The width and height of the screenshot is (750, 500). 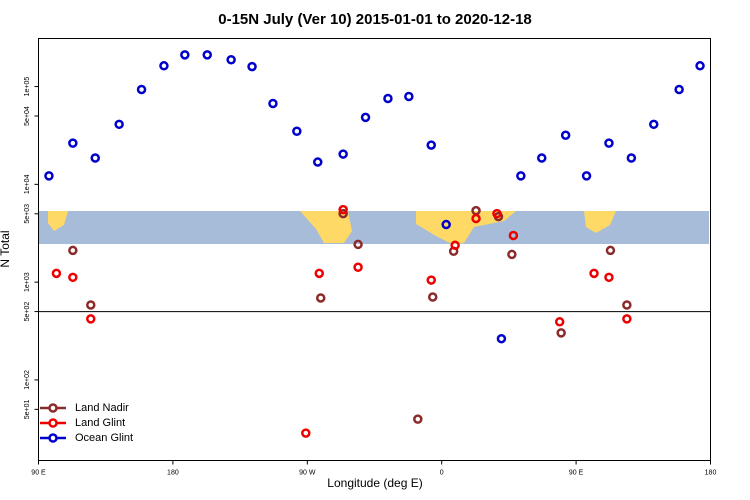 What do you see at coordinates (442, 472) in the screenshot?
I see `x-tick-label: 0` at bounding box center [442, 472].